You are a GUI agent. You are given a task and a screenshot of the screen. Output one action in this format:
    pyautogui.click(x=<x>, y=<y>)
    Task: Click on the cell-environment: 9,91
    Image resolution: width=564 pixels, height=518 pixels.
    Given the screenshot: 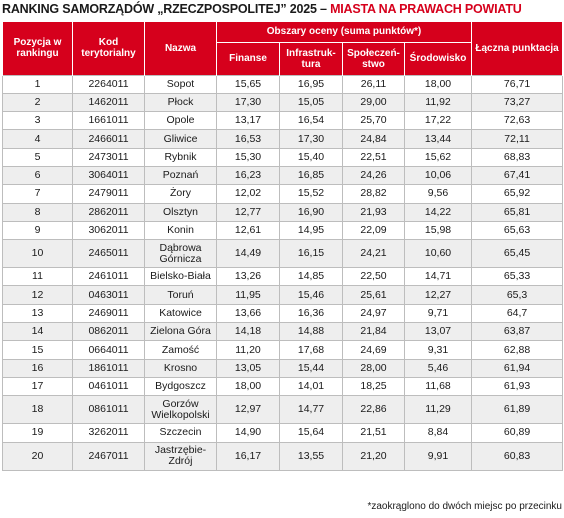 What is the action you would take?
    pyautogui.click(x=438, y=456)
    